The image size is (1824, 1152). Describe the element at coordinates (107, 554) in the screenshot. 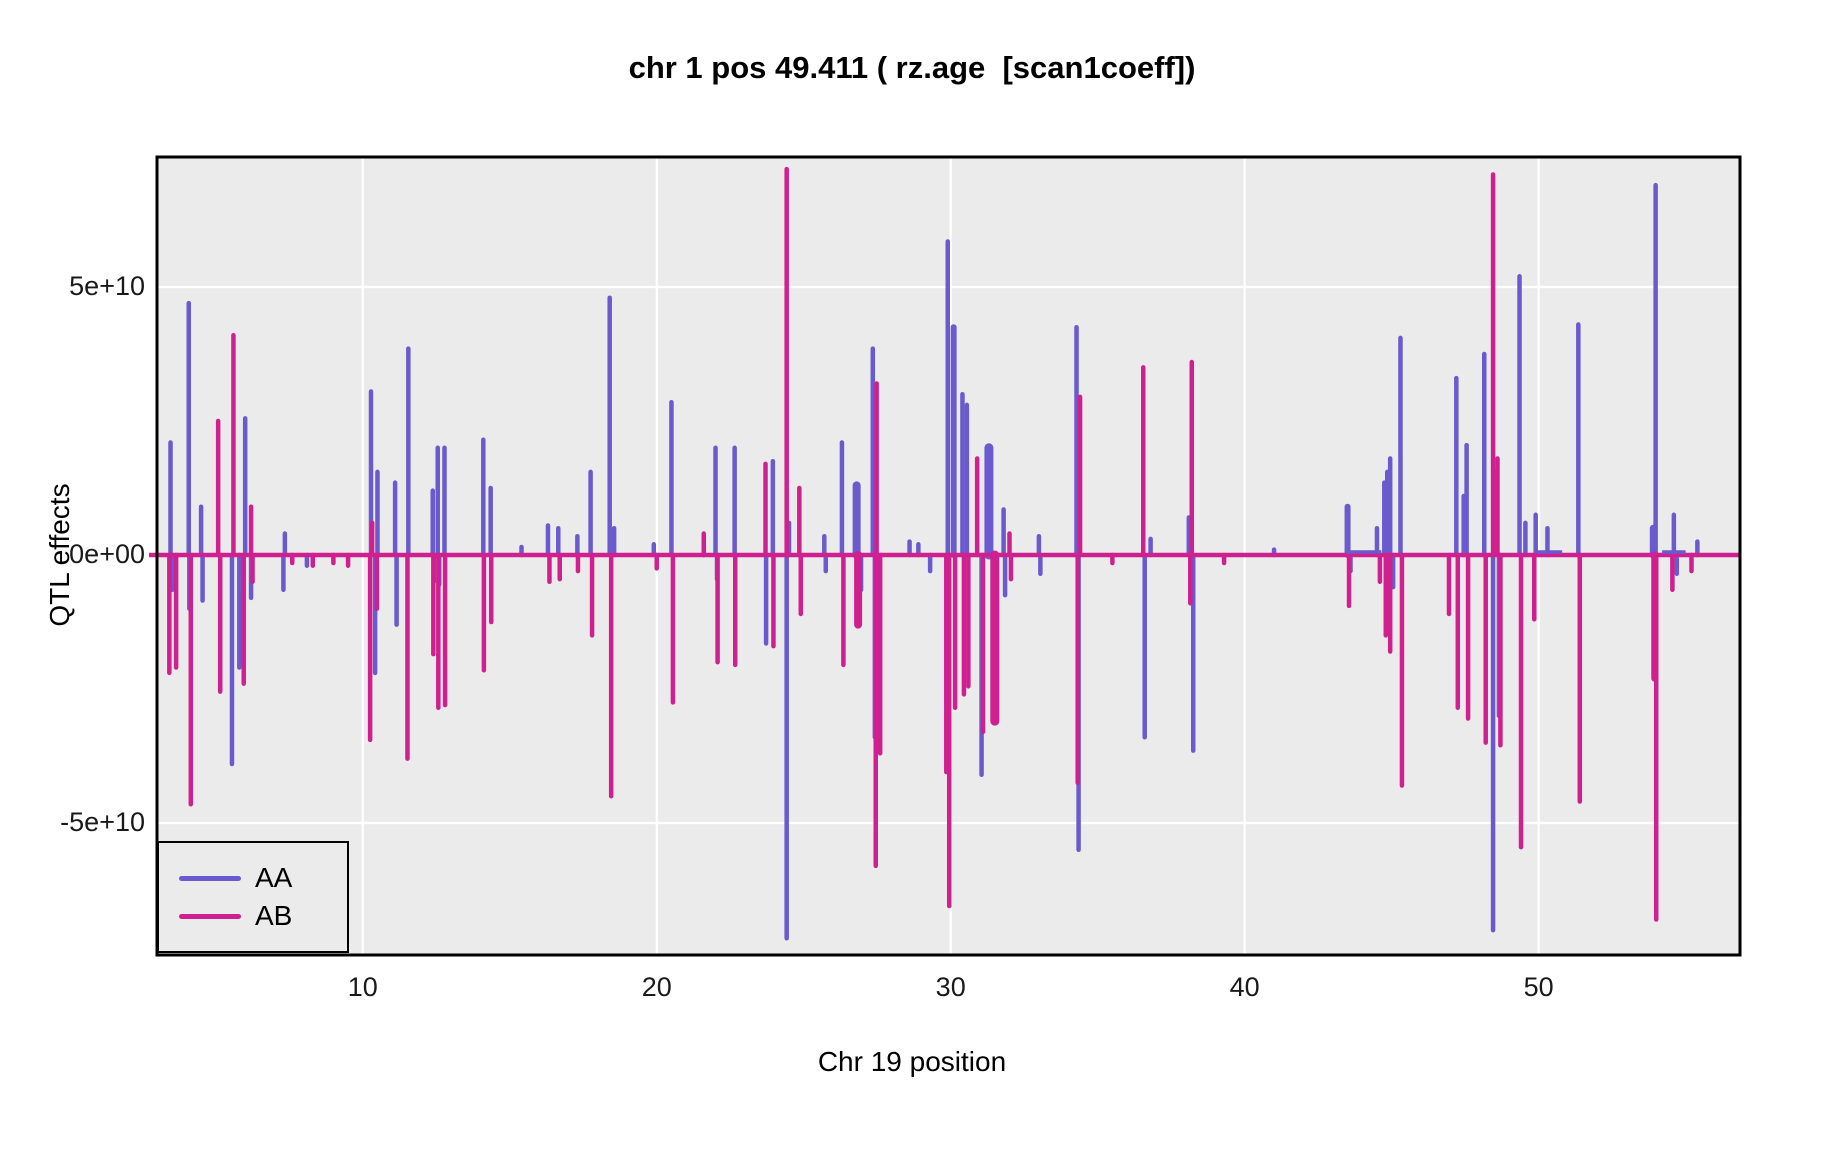

I see `y-tick-label-0: 0e+00` at that location.